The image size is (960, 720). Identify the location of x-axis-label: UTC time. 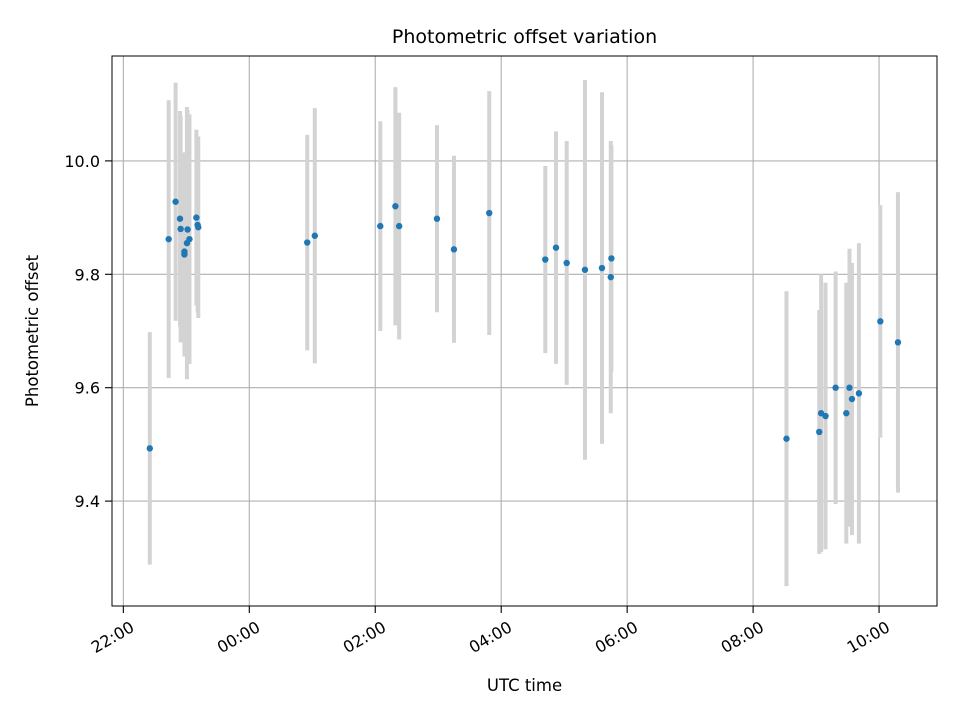
(524, 685).